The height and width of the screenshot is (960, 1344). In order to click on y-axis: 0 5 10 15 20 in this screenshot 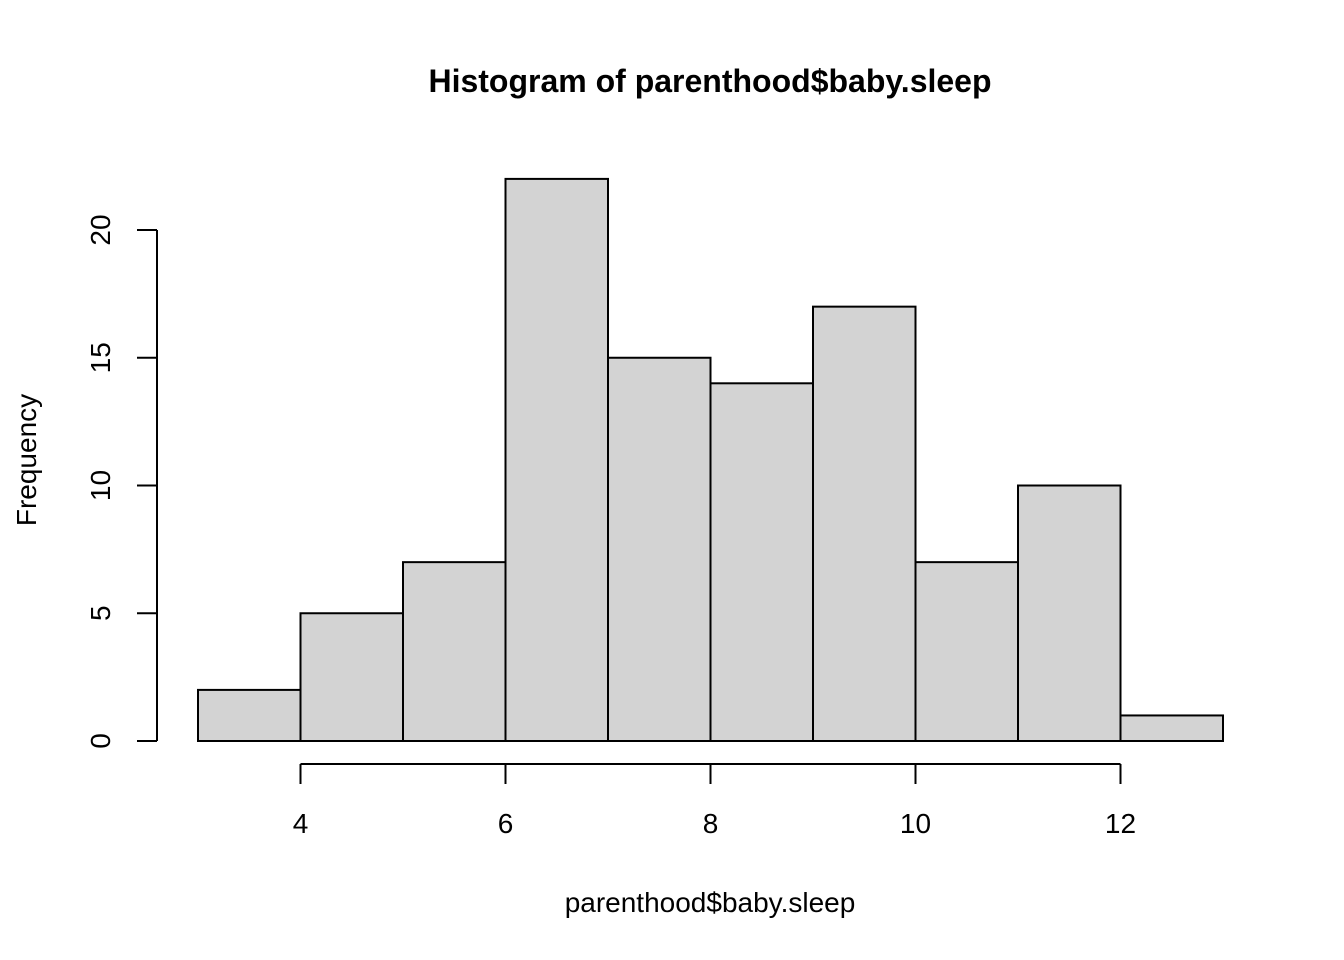, I will do `click(121, 481)`.